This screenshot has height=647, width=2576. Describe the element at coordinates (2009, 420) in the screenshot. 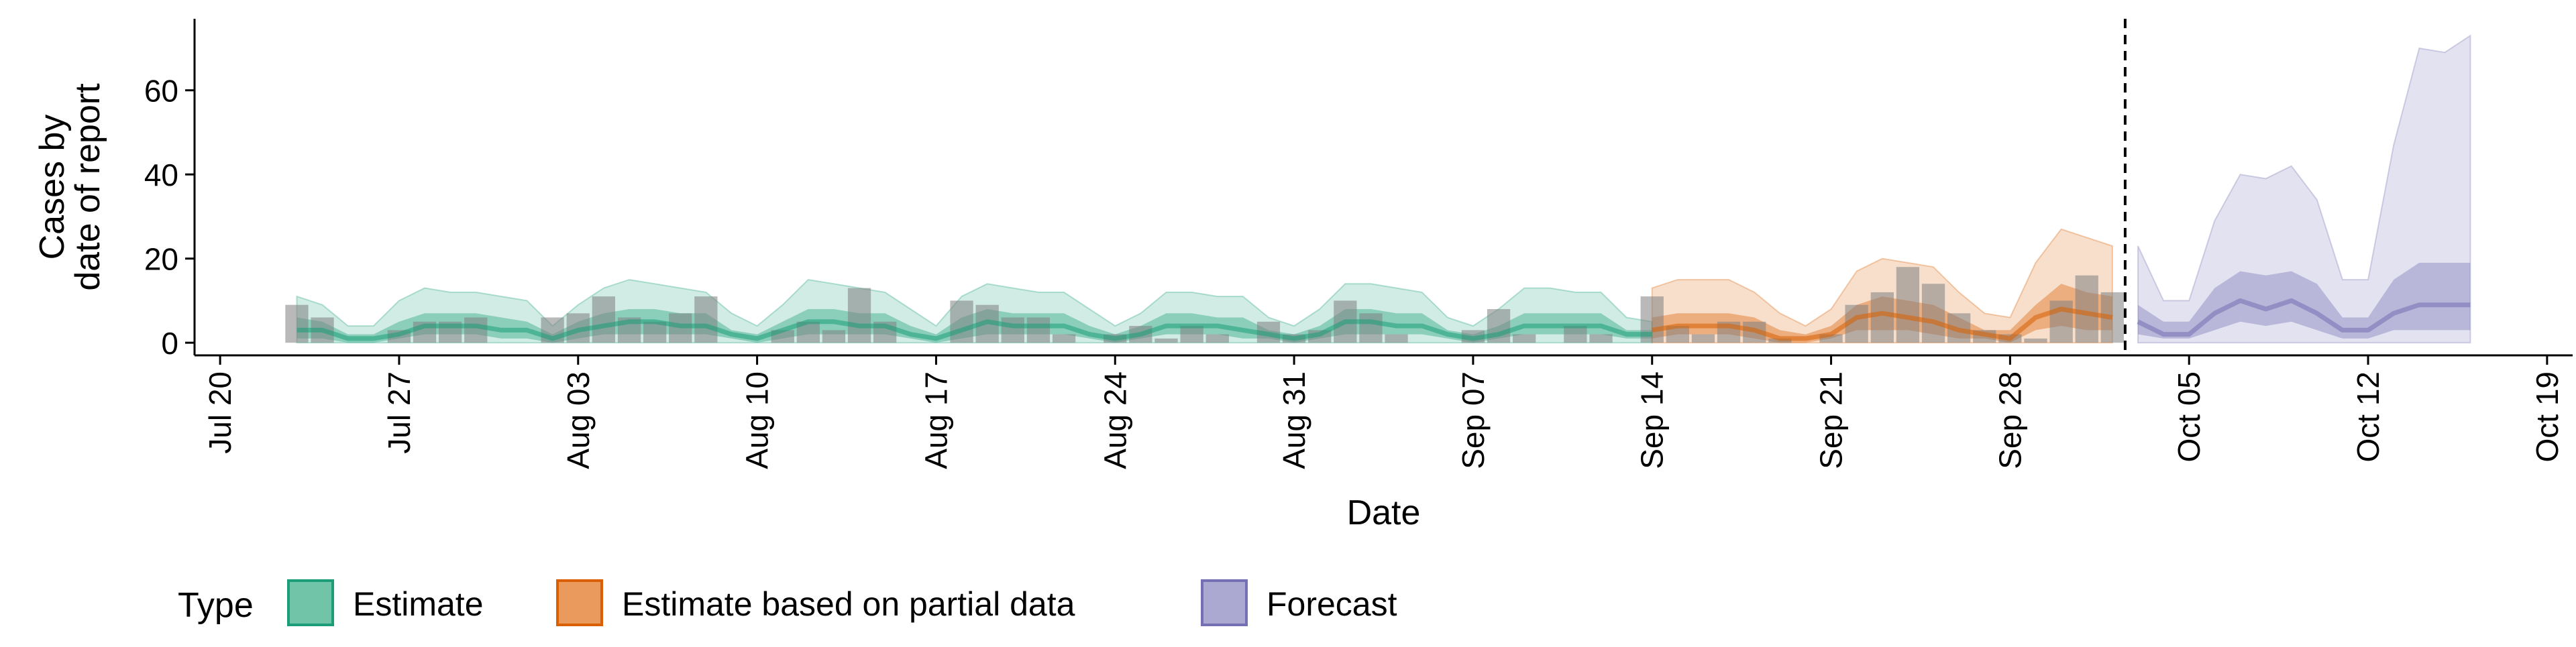

I see `x-tick-label: Sep 28` at that location.